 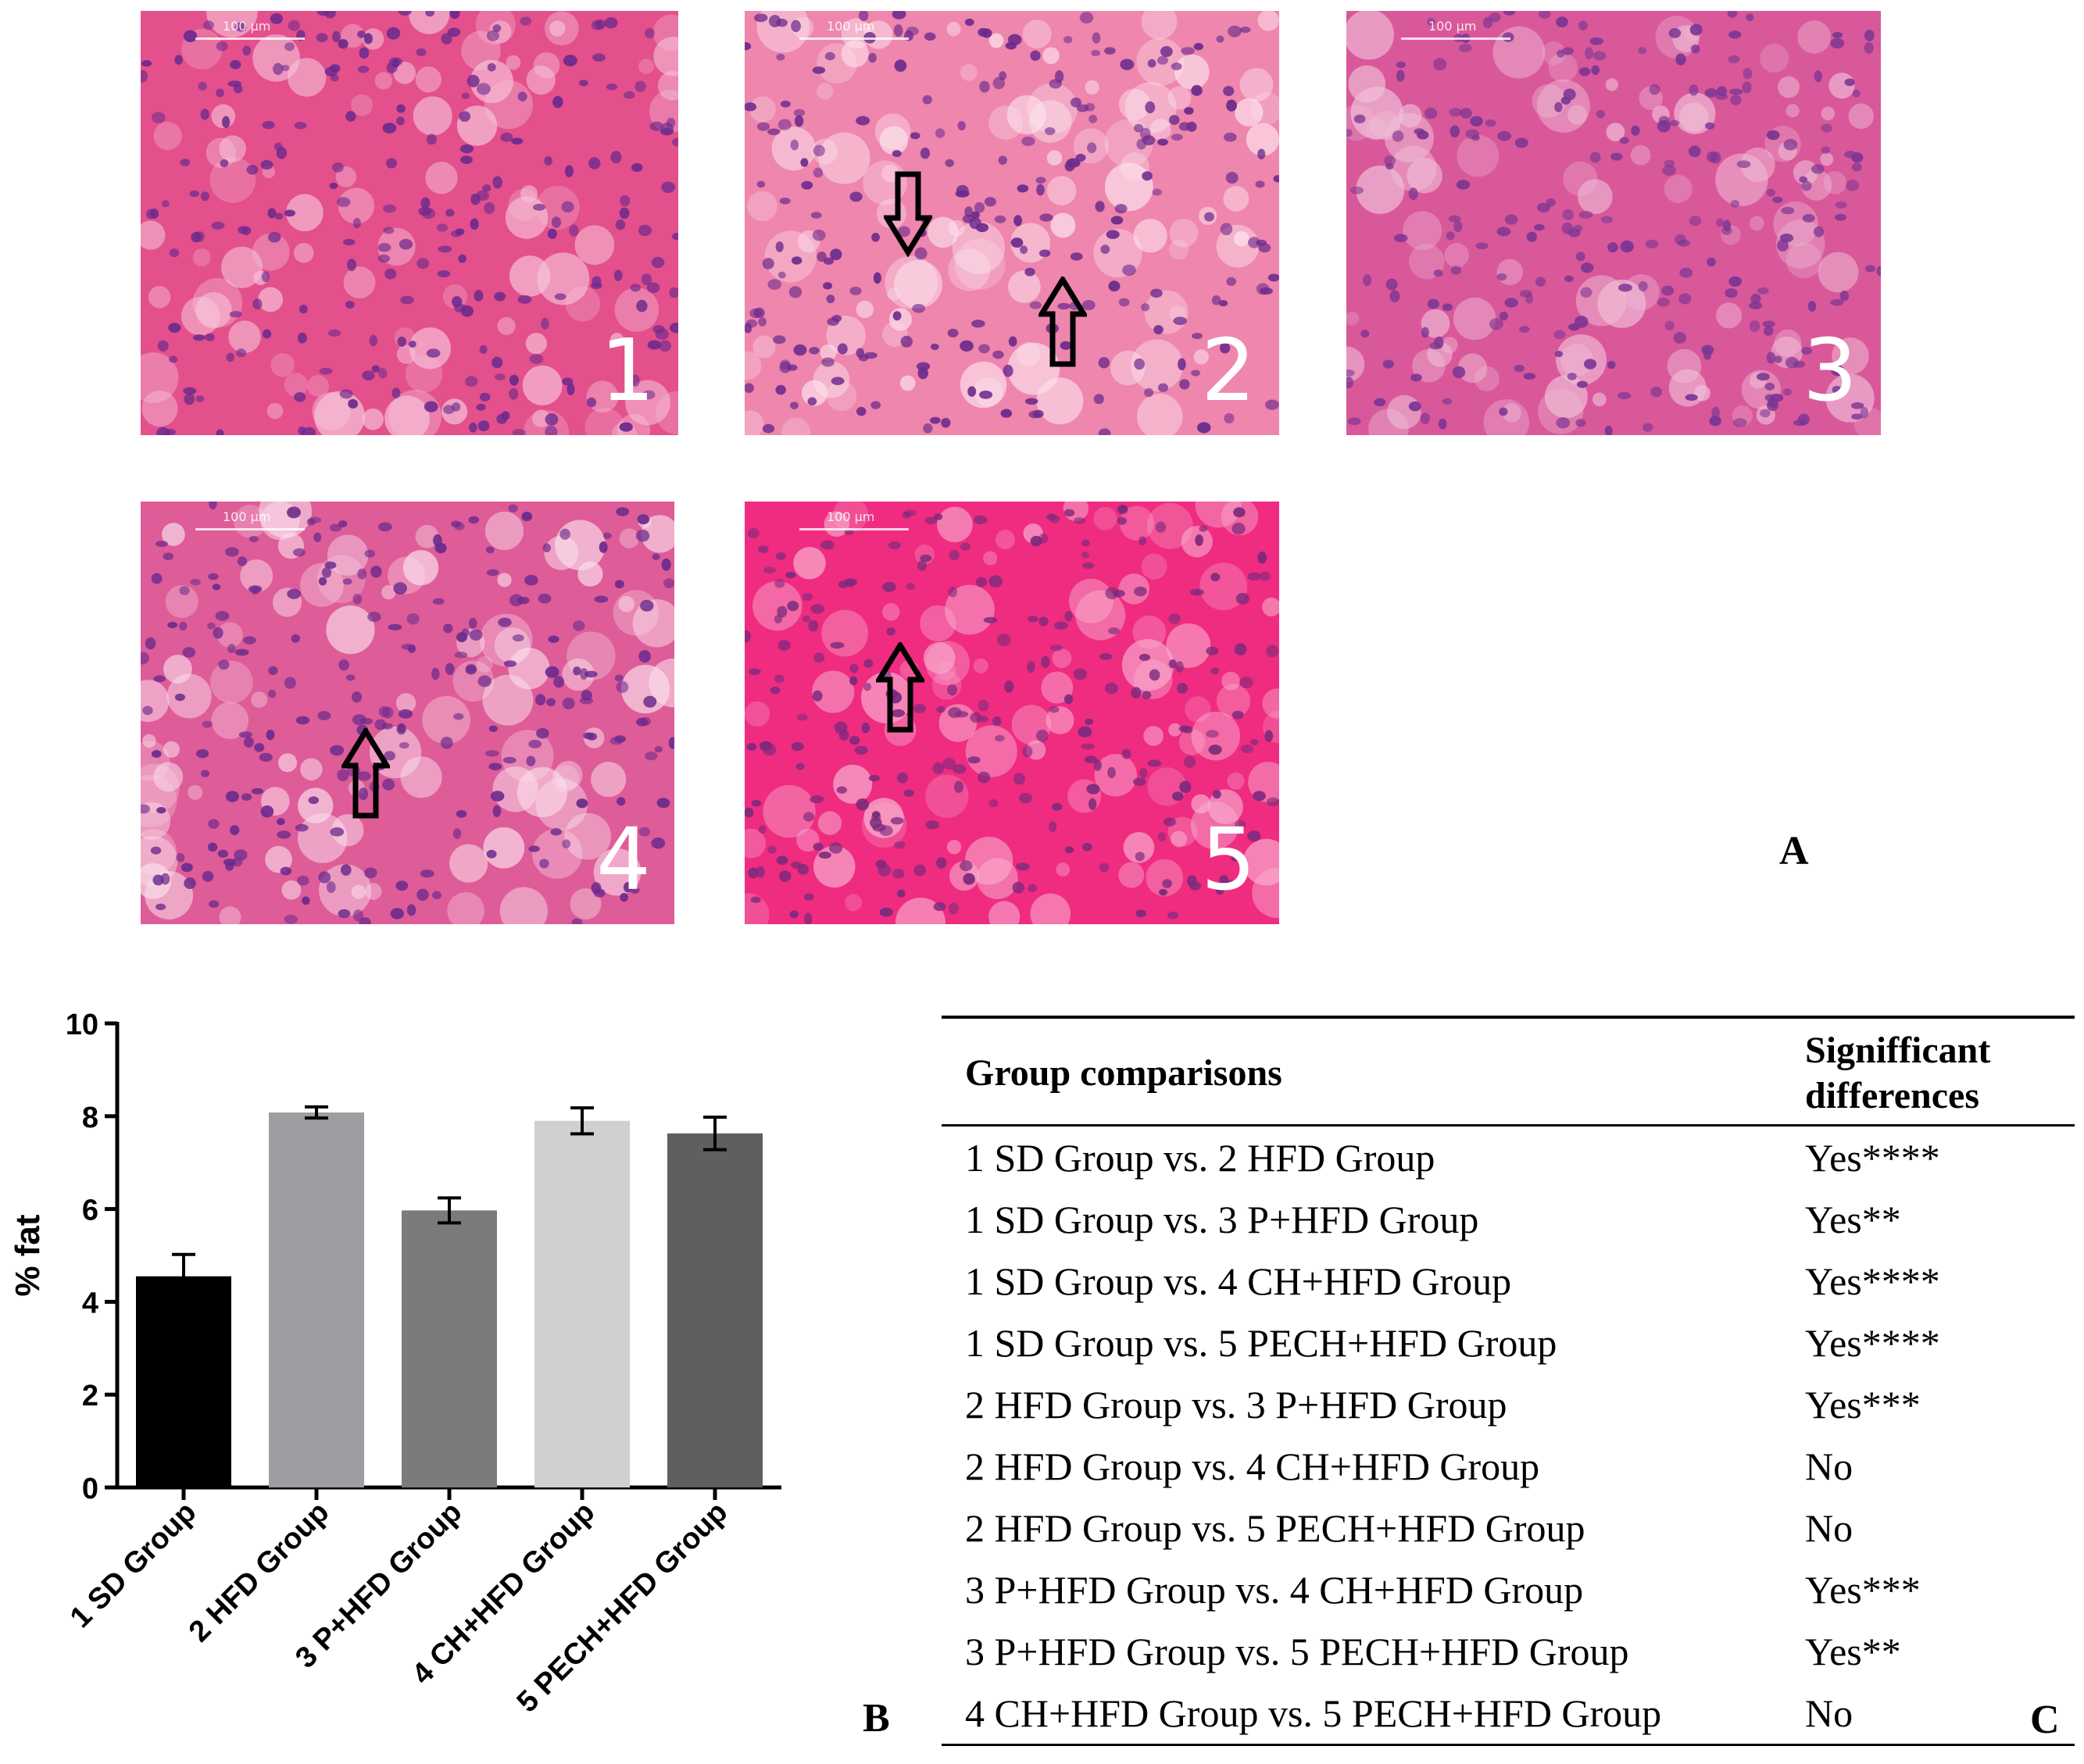 What do you see at coordinates (82, 1025) in the screenshot?
I see `y-tick-label: 10` at bounding box center [82, 1025].